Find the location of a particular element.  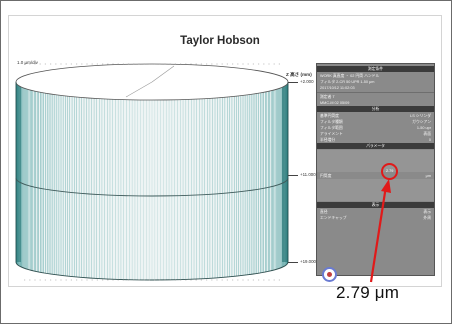

panel-section-header: 測定条件 is located at coordinates (375, 69).